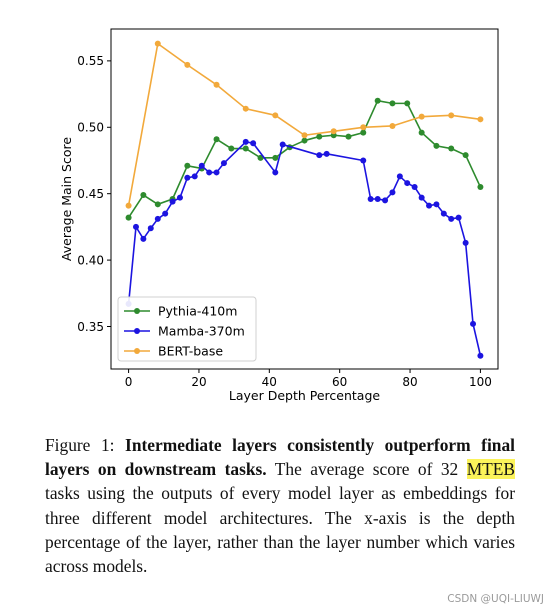 The image size is (550, 609). I want to click on legend-entry-pythia-410m: Pythia-410m, so click(180, 311).